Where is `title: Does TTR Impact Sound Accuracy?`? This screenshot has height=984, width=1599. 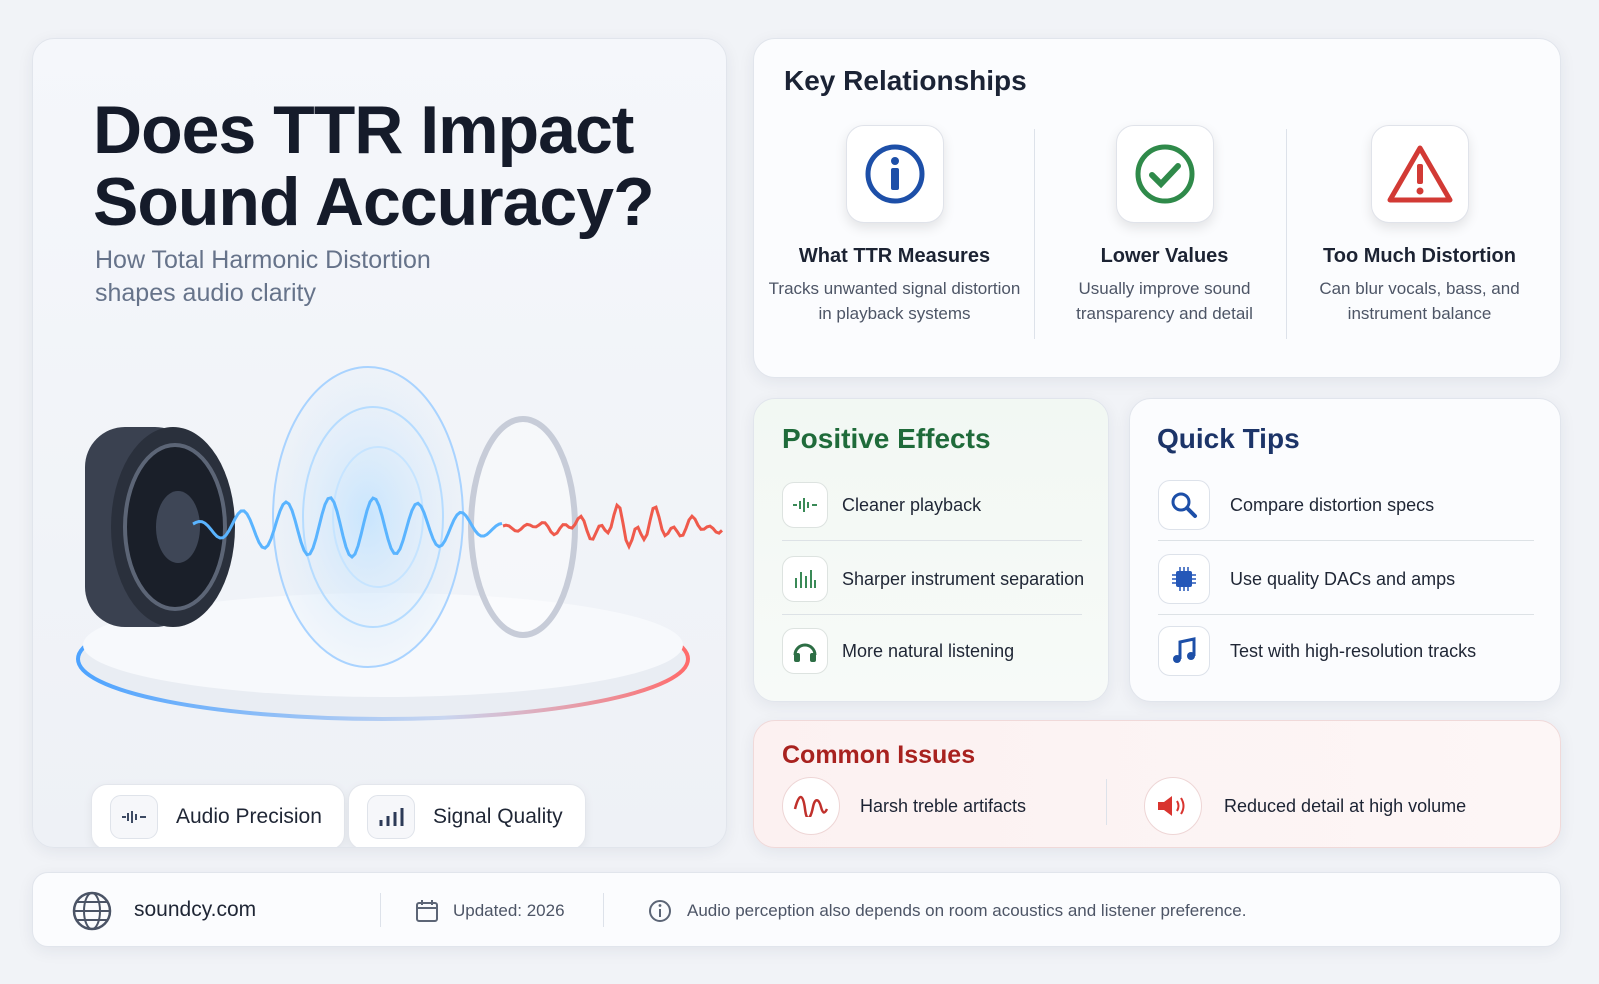 title: Does TTR Impact Sound Accuracy? is located at coordinates (374, 166).